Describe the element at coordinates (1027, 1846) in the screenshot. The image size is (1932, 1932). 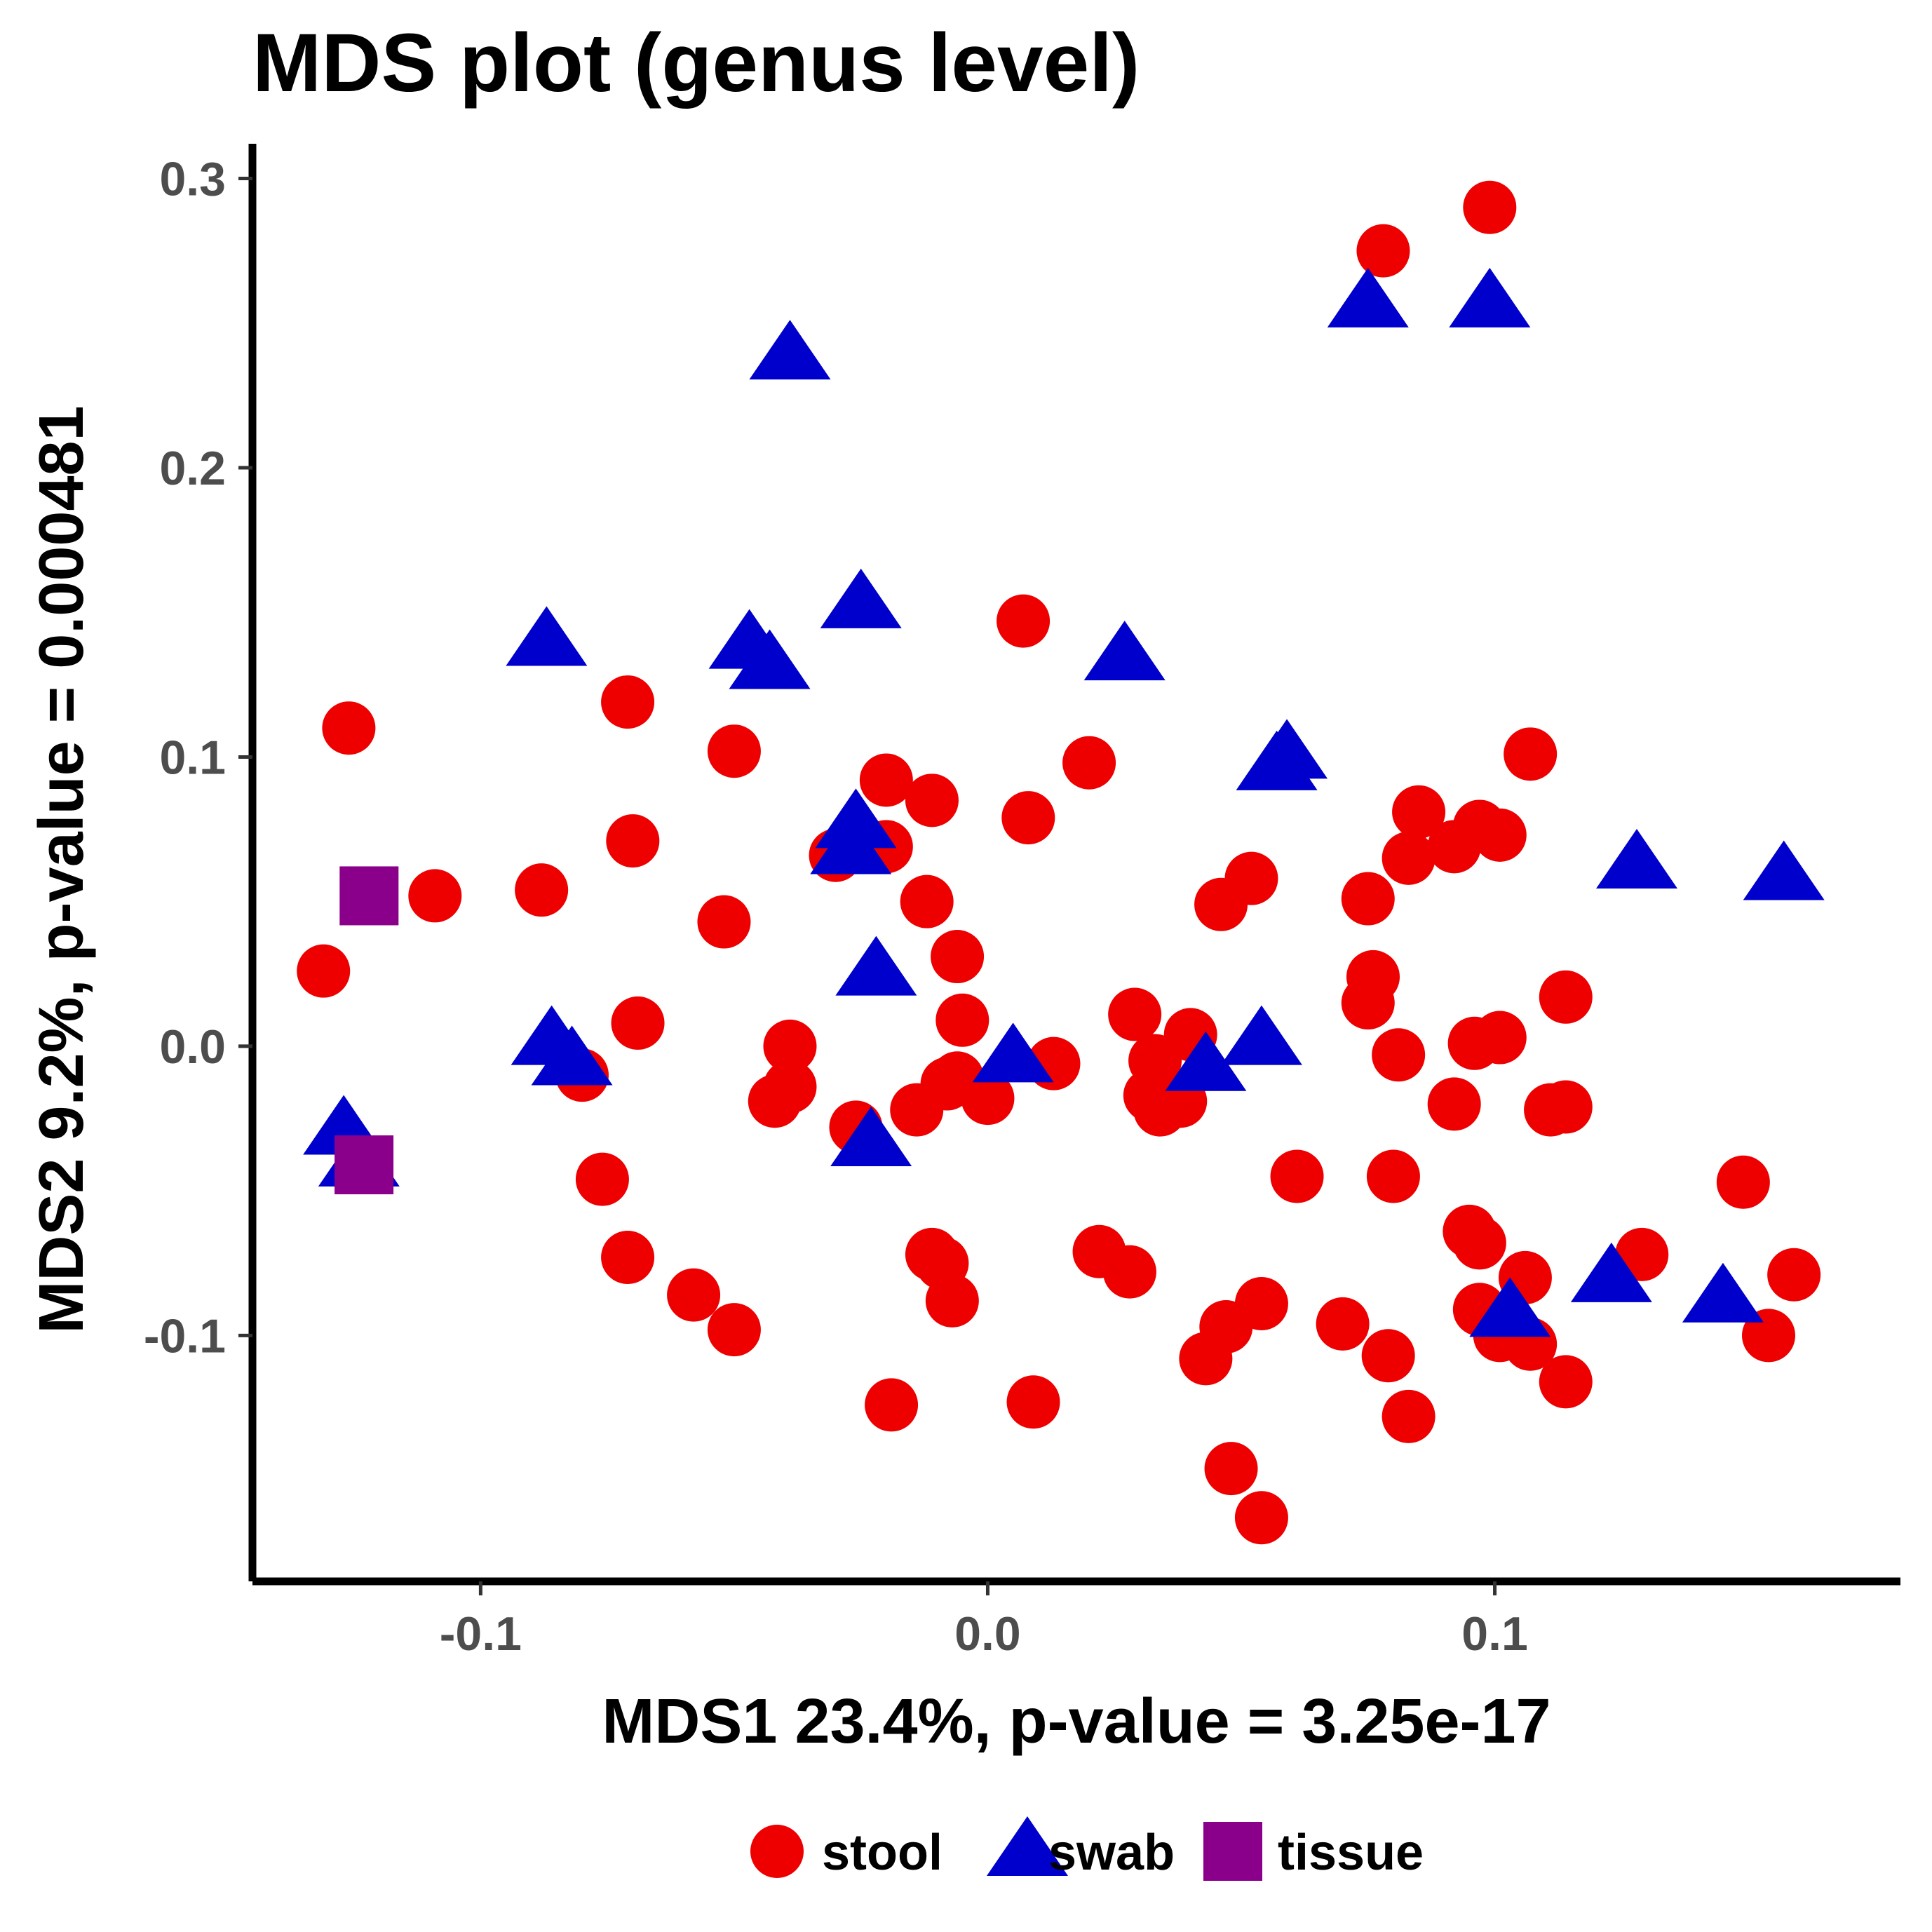
I see `legend-key-swab` at that location.